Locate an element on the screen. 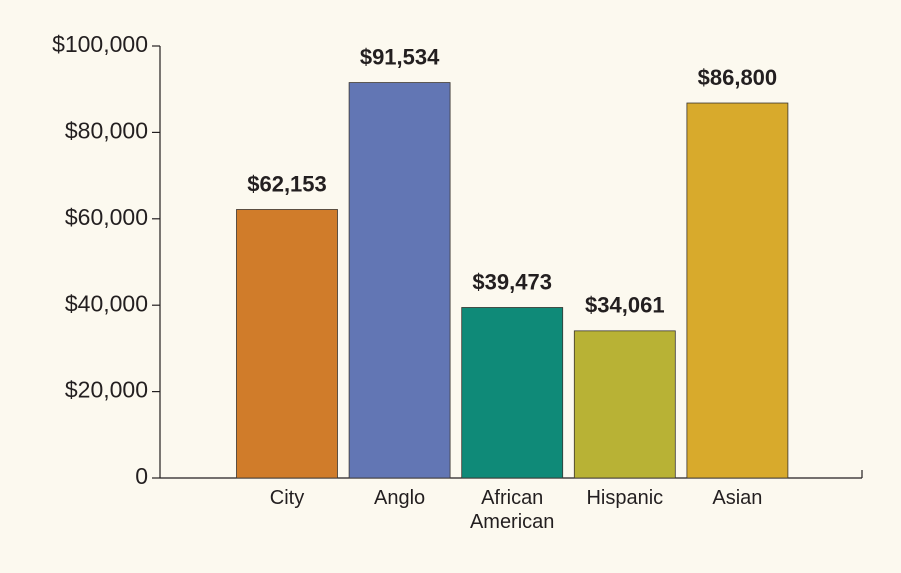  value-label: $34,061 is located at coordinates (625, 305).